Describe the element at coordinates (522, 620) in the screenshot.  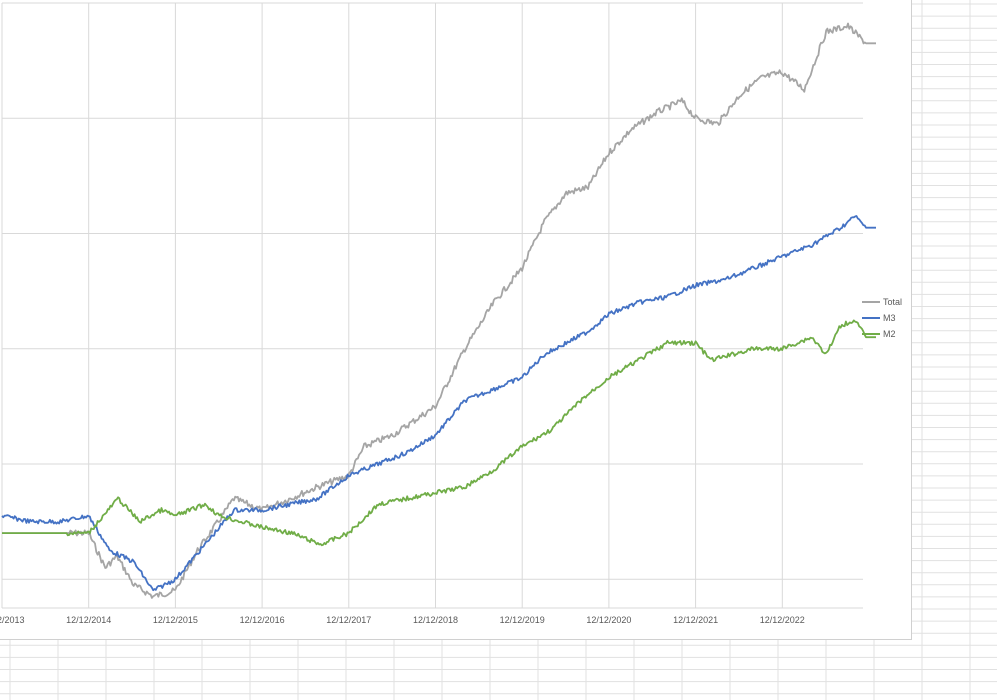
I see `x-tick-label: 12/12/2019` at that location.